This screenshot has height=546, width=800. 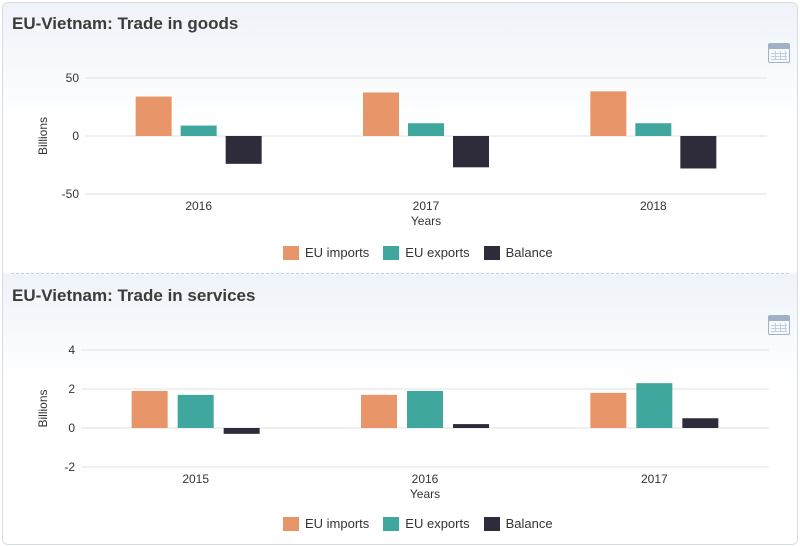 What do you see at coordinates (149, 409) in the screenshot?
I see `bar-eu-imports-2015` at bounding box center [149, 409].